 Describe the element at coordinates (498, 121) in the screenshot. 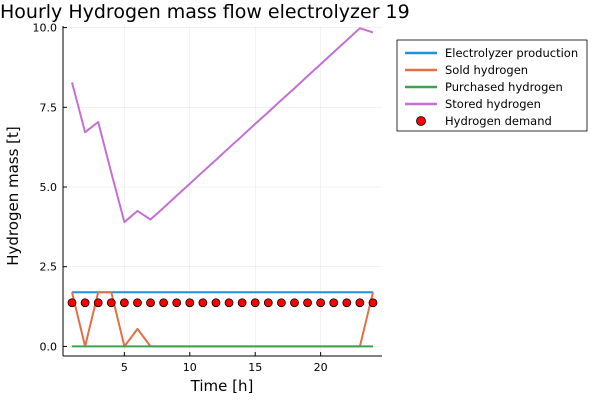

I see `legend-label-hydrogen-demand: Hydrogen demand` at that location.